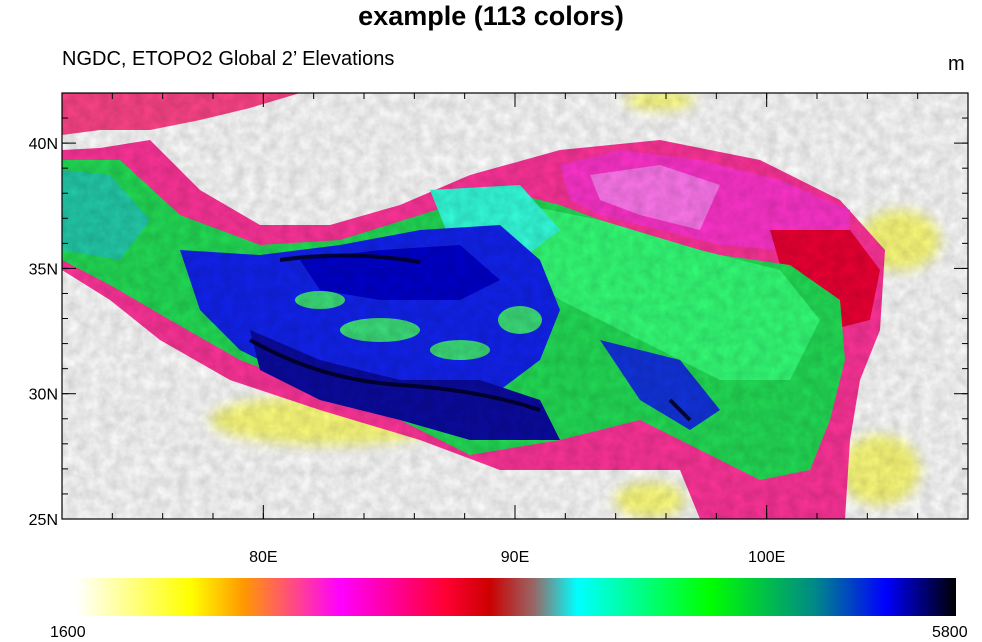  What do you see at coordinates (68, 632) in the screenshot?
I see `colorbar-min-label: 1600` at bounding box center [68, 632].